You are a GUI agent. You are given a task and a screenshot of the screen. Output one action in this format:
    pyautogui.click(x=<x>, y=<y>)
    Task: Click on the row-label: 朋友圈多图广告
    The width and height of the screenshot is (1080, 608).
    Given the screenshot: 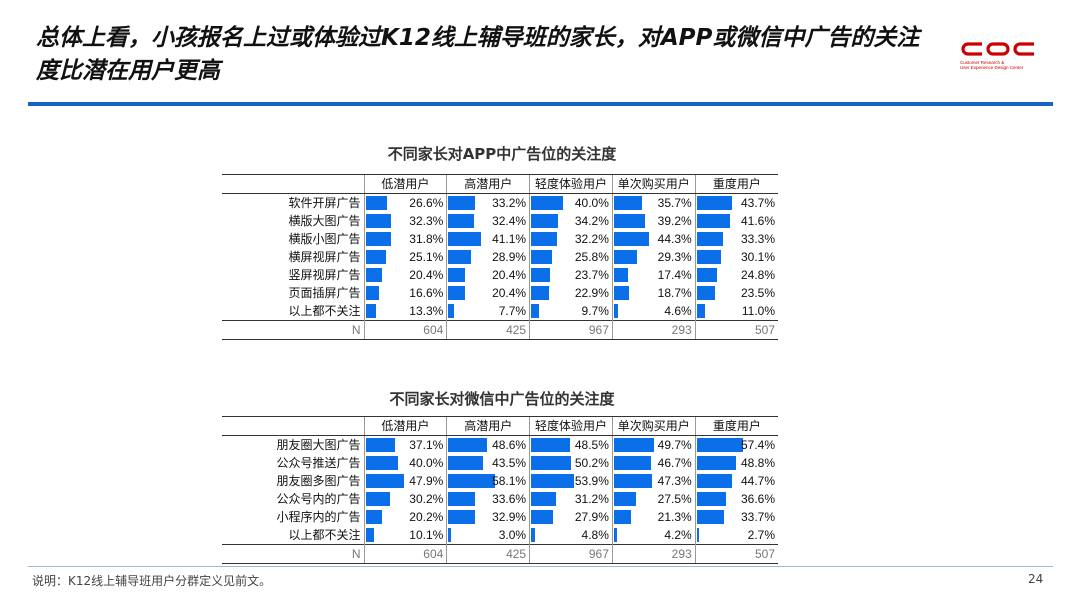 What is the action you would take?
    pyautogui.click(x=318, y=481)
    